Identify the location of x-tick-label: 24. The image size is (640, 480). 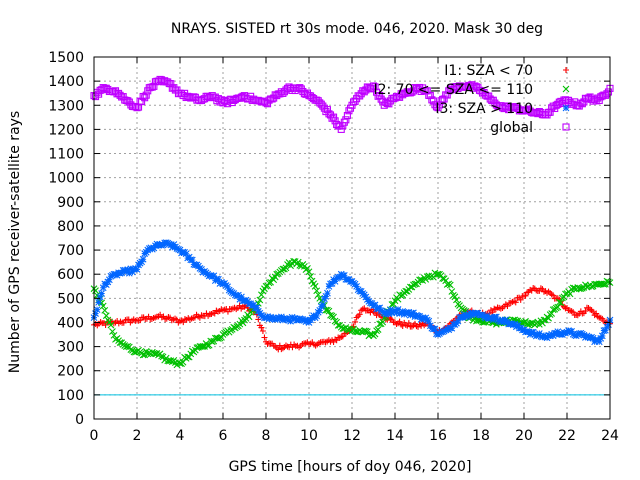
(610, 436).